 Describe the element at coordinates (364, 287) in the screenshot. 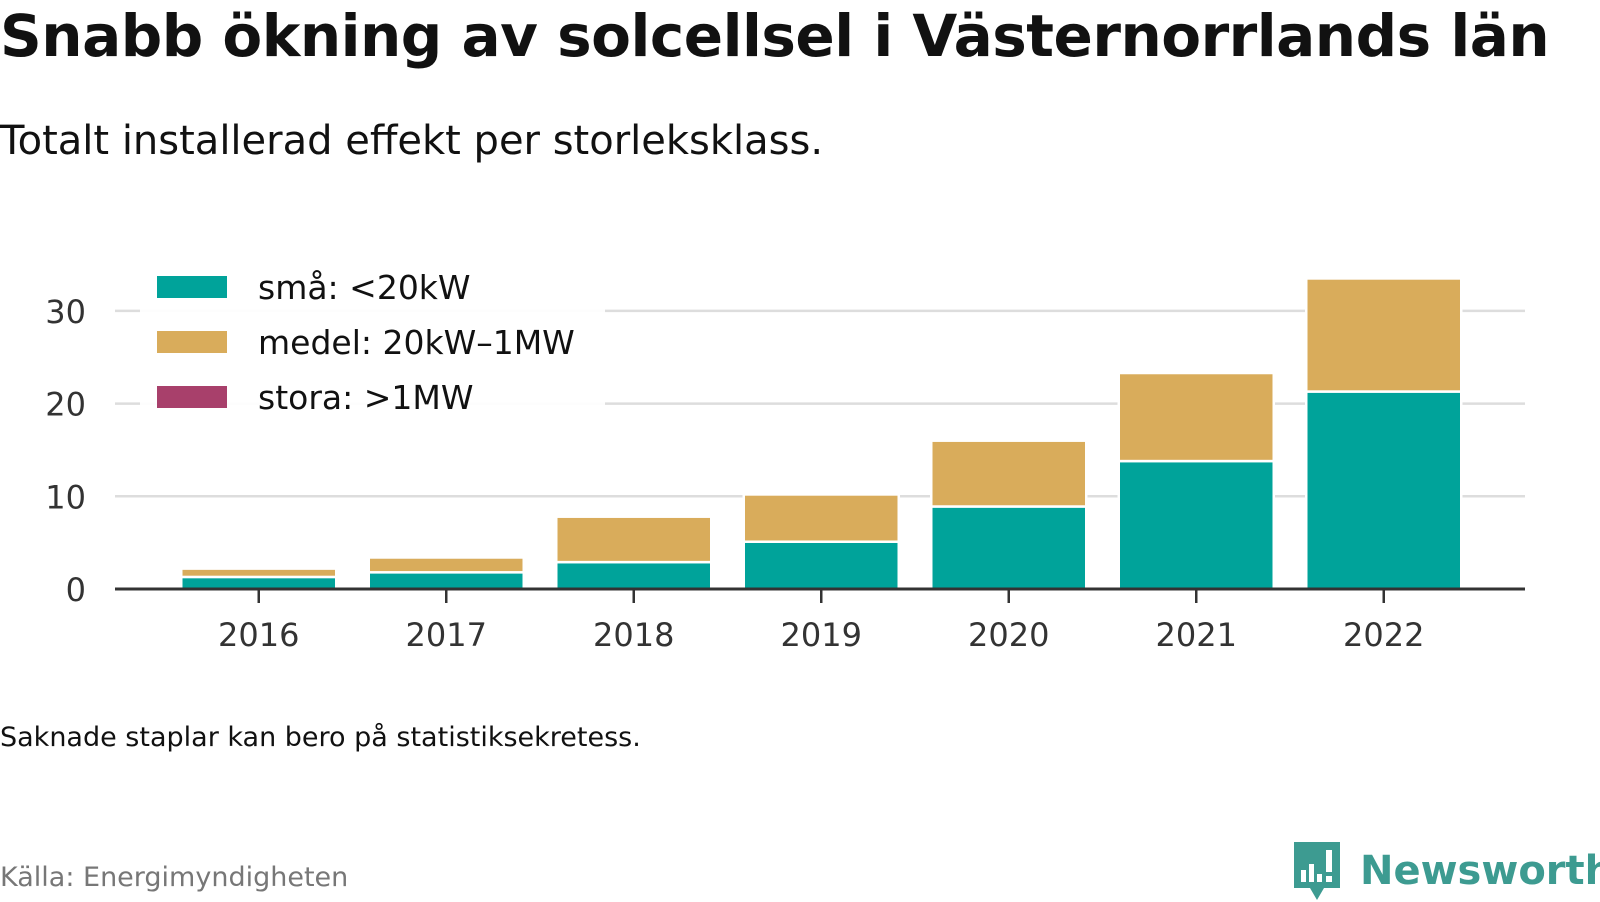

I see `legend-label-1: små: <20kW` at that location.